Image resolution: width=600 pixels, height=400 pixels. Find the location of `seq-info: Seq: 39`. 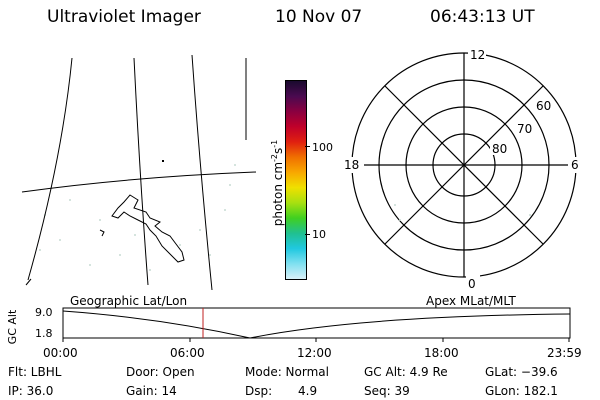

seq-info: Seq: 39 is located at coordinates (387, 391).